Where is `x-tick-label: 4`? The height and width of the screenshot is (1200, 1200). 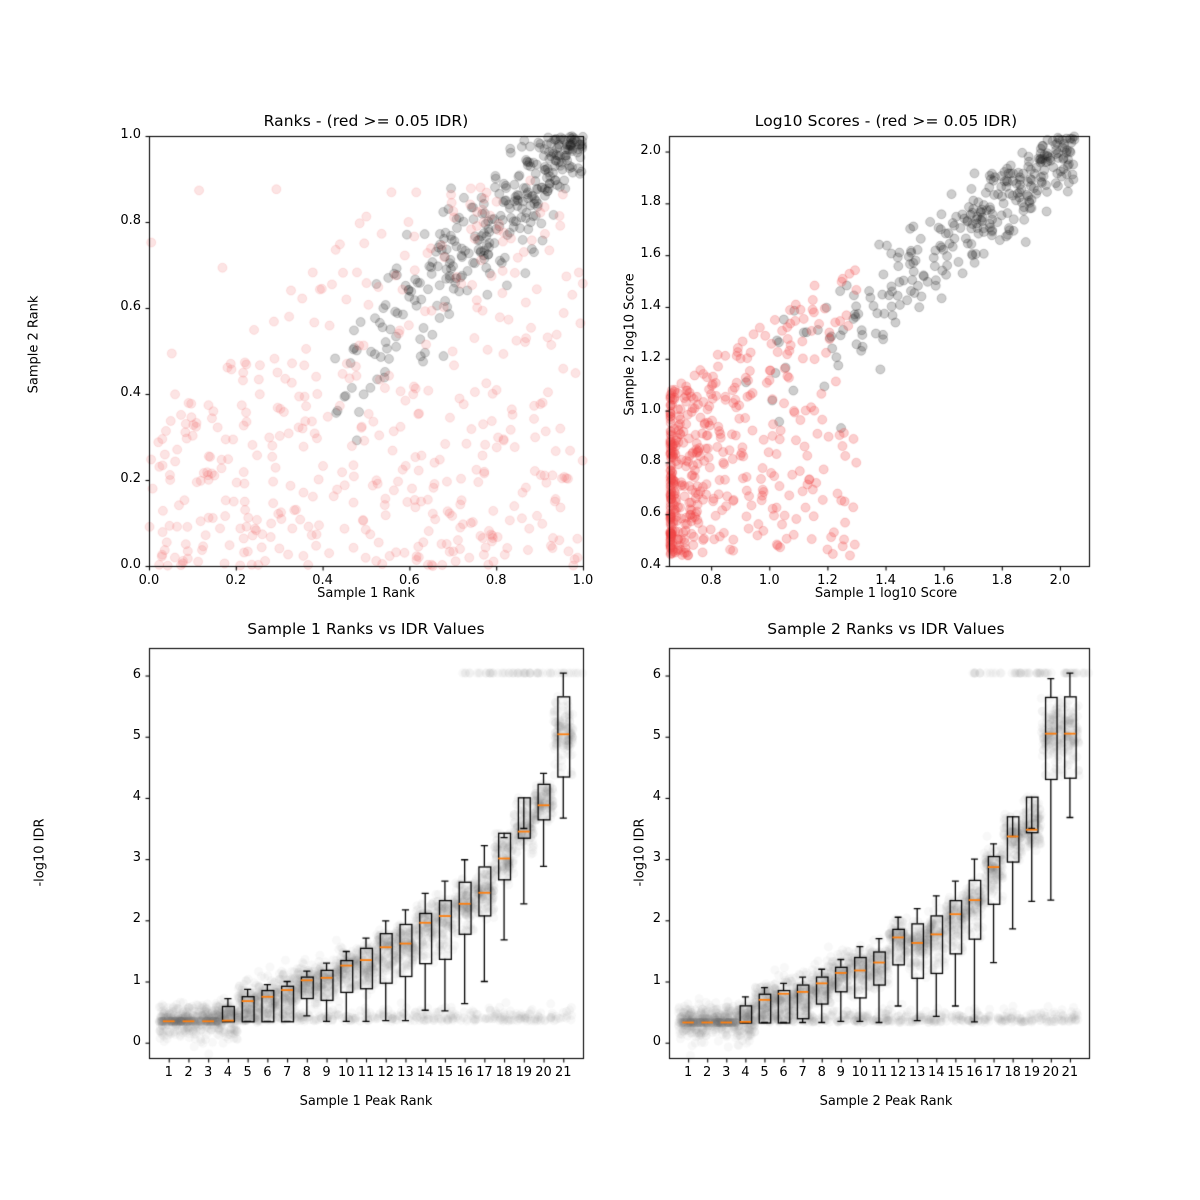 x-tick-label: 4 is located at coordinates (228, 1072).